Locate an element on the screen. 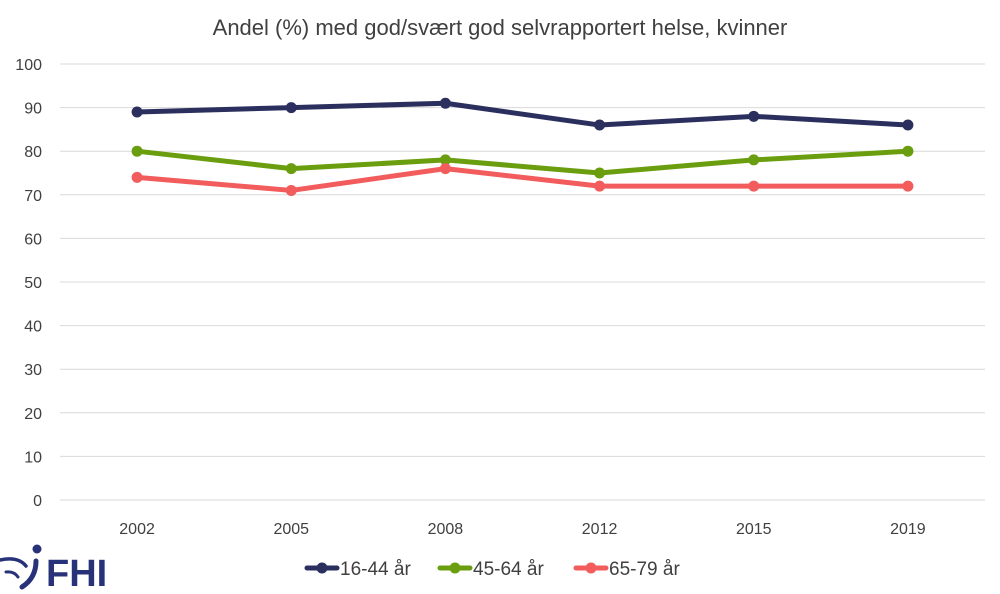 This screenshot has width=1000, height=594. legend-item-3: 65-79 år is located at coordinates (626, 569).